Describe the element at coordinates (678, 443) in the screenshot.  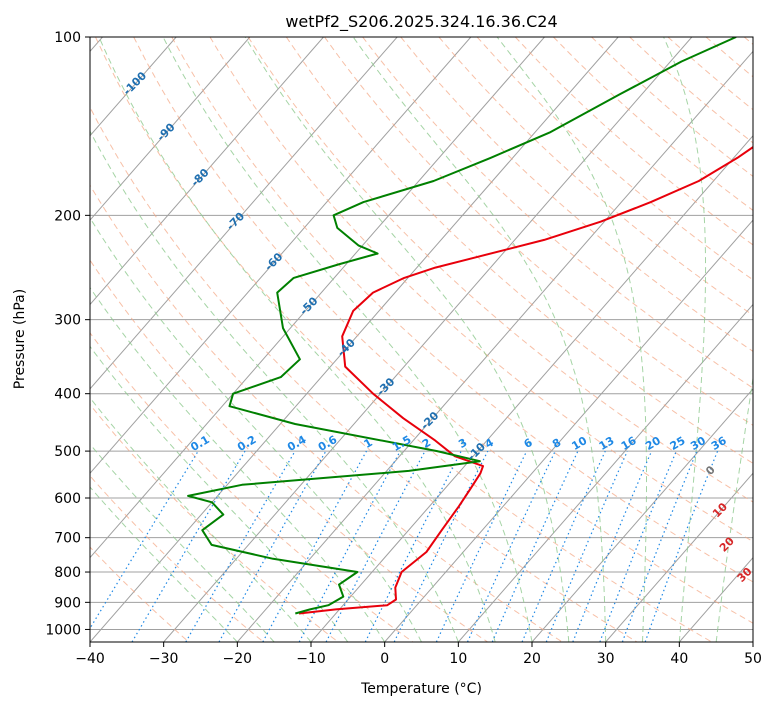
I see `mixing-ratio-label: 25` at that location.